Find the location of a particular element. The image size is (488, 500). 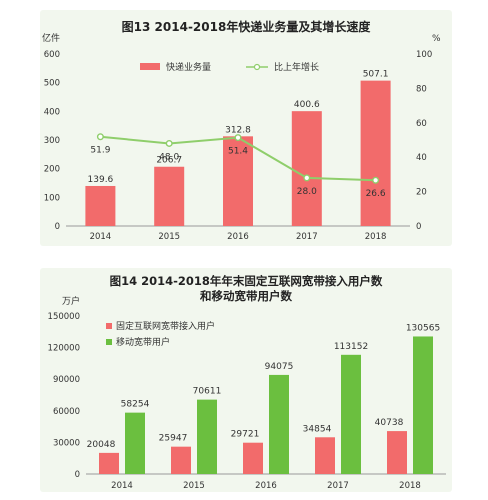

growth-label: 51.4 is located at coordinates (238, 152).